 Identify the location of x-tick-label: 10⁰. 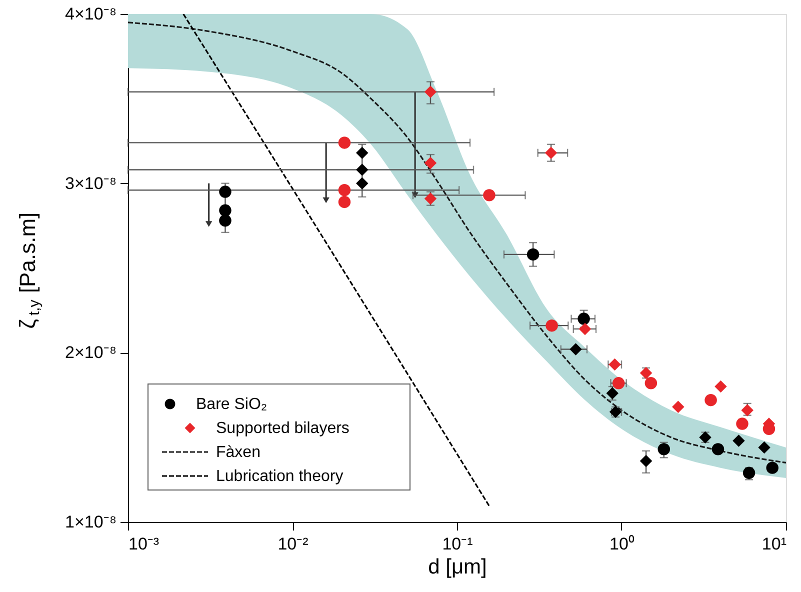
(622, 544).